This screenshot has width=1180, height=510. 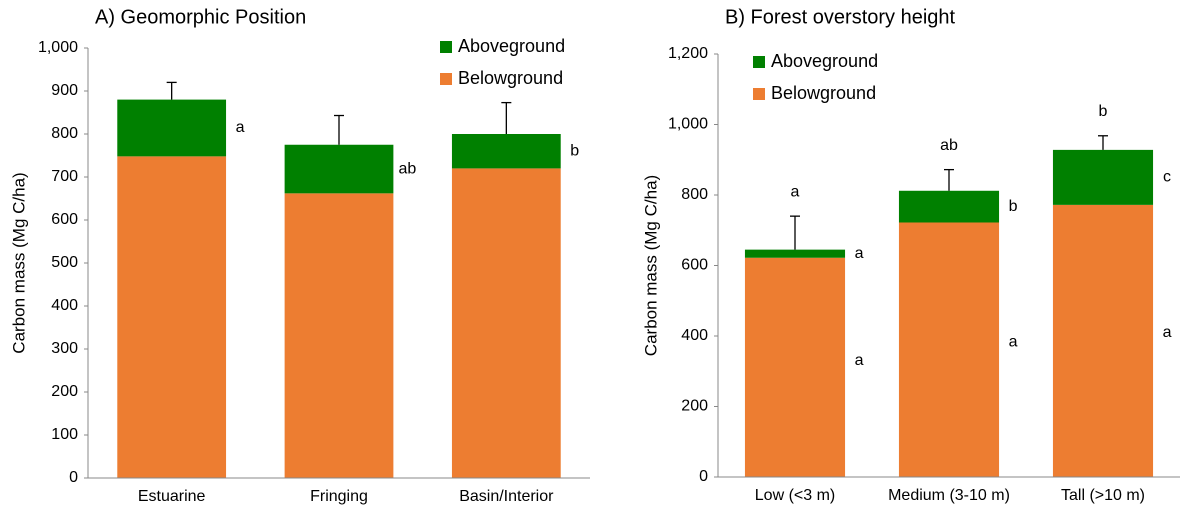 I want to click on error-letter: b, so click(x=1103, y=111).